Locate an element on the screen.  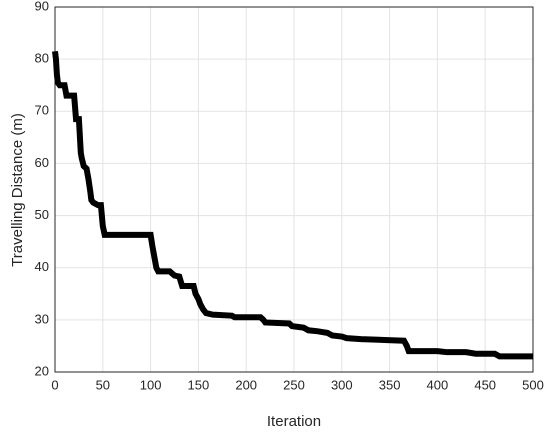
y-tick-label: 70 is located at coordinates (42, 110).